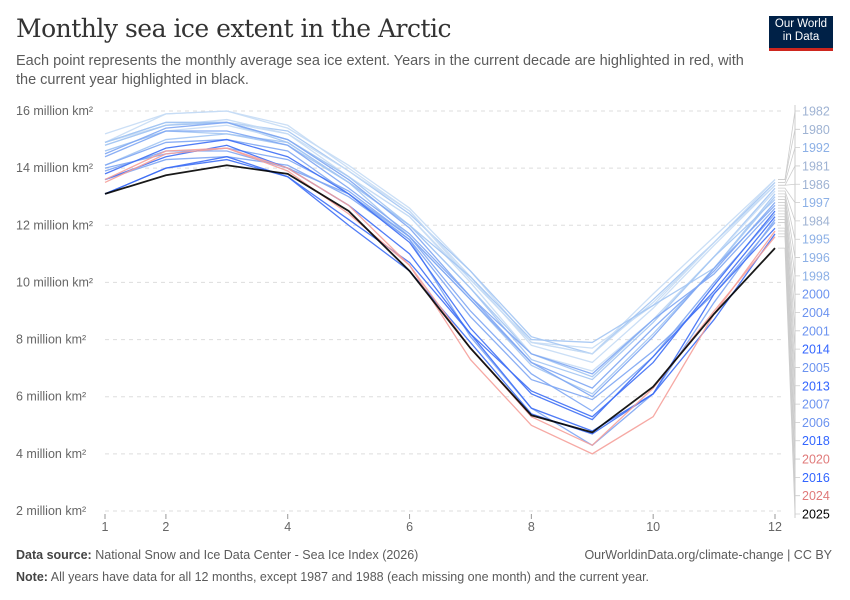 The width and height of the screenshot is (850, 600). Describe the element at coordinates (801, 37) in the screenshot. I see `logo-line-2: in Data` at that location.